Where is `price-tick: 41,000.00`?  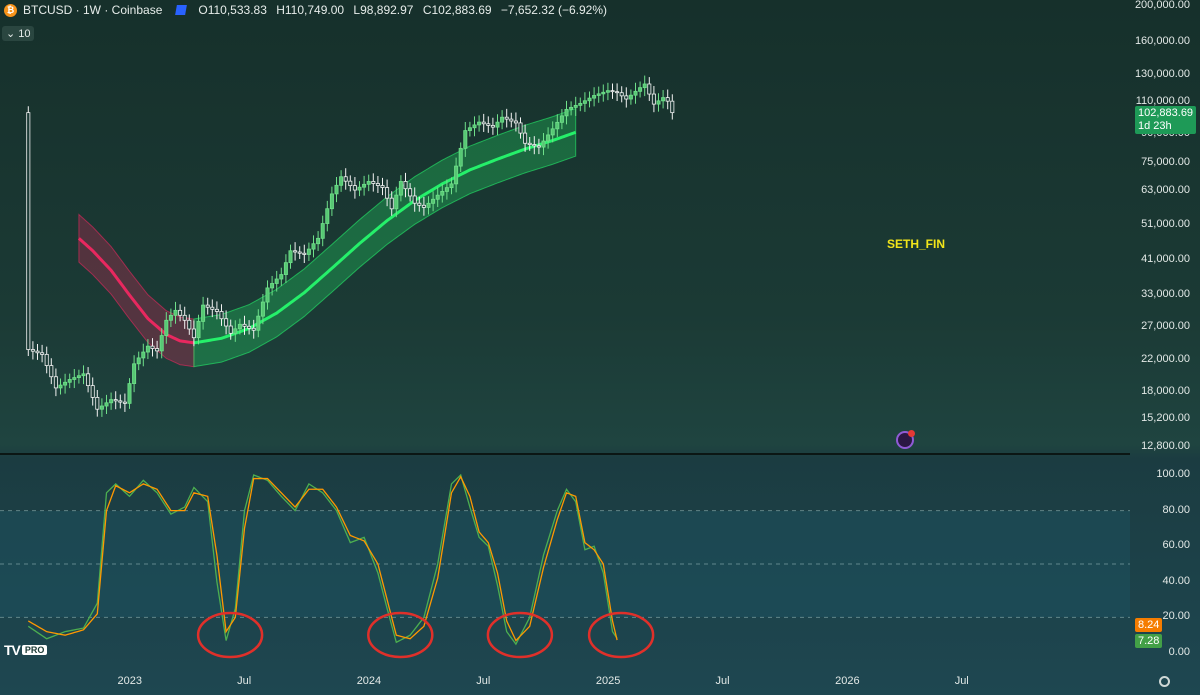 price-tick: 41,000.00 is located at coordinates (1165, 259).